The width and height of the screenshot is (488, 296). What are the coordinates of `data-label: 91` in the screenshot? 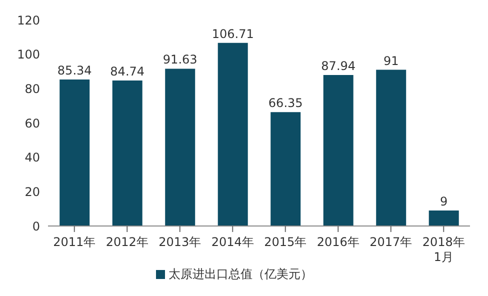 It's located at (391, 61).